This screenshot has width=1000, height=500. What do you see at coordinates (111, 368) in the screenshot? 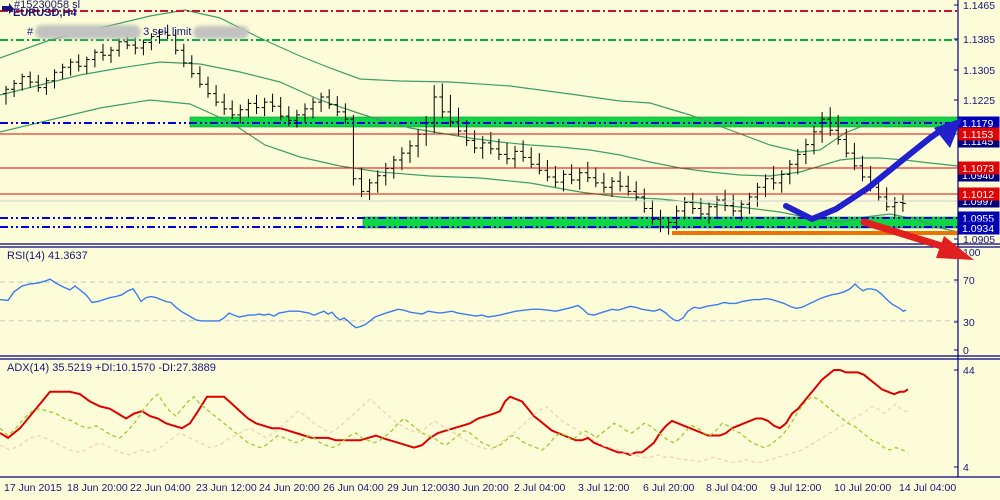
I see `adx-indicator-label: ADX(14) 35.5219 +DI:10.1570 -DI:27.3889` at bounding box center [111, 368].